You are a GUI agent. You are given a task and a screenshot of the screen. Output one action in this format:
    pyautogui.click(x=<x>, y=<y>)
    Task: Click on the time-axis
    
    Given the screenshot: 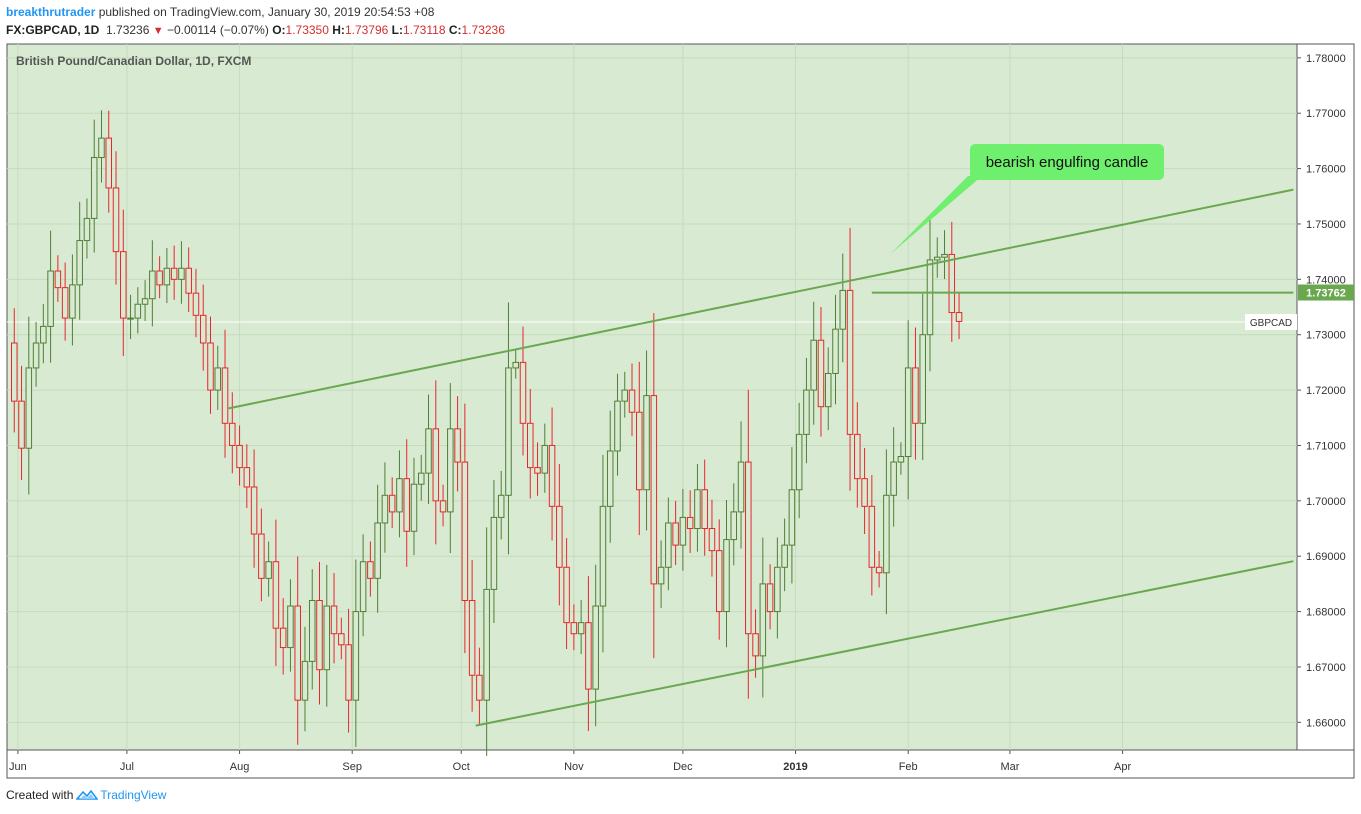 What is the action you would take?
    pyautogui.click(x=680, y=764)
    